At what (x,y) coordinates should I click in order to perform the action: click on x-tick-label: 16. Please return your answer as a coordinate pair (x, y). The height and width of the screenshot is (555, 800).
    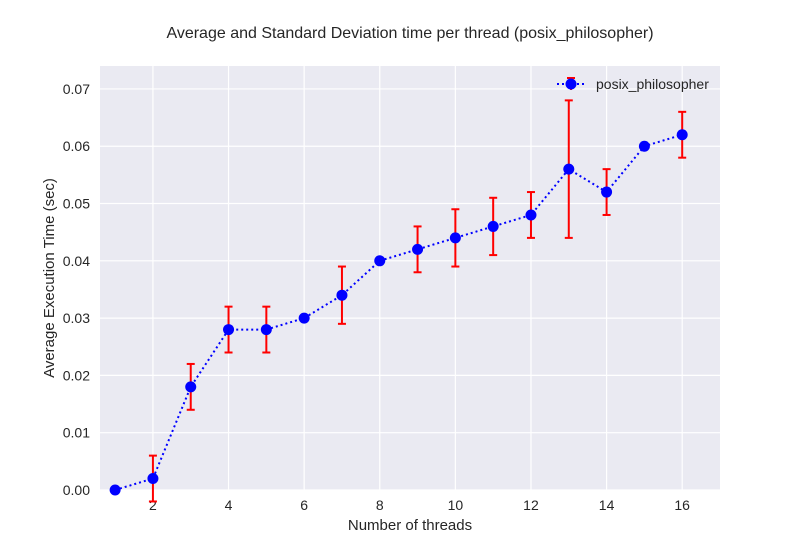
    Looking at the image, I should click on (682, 505).